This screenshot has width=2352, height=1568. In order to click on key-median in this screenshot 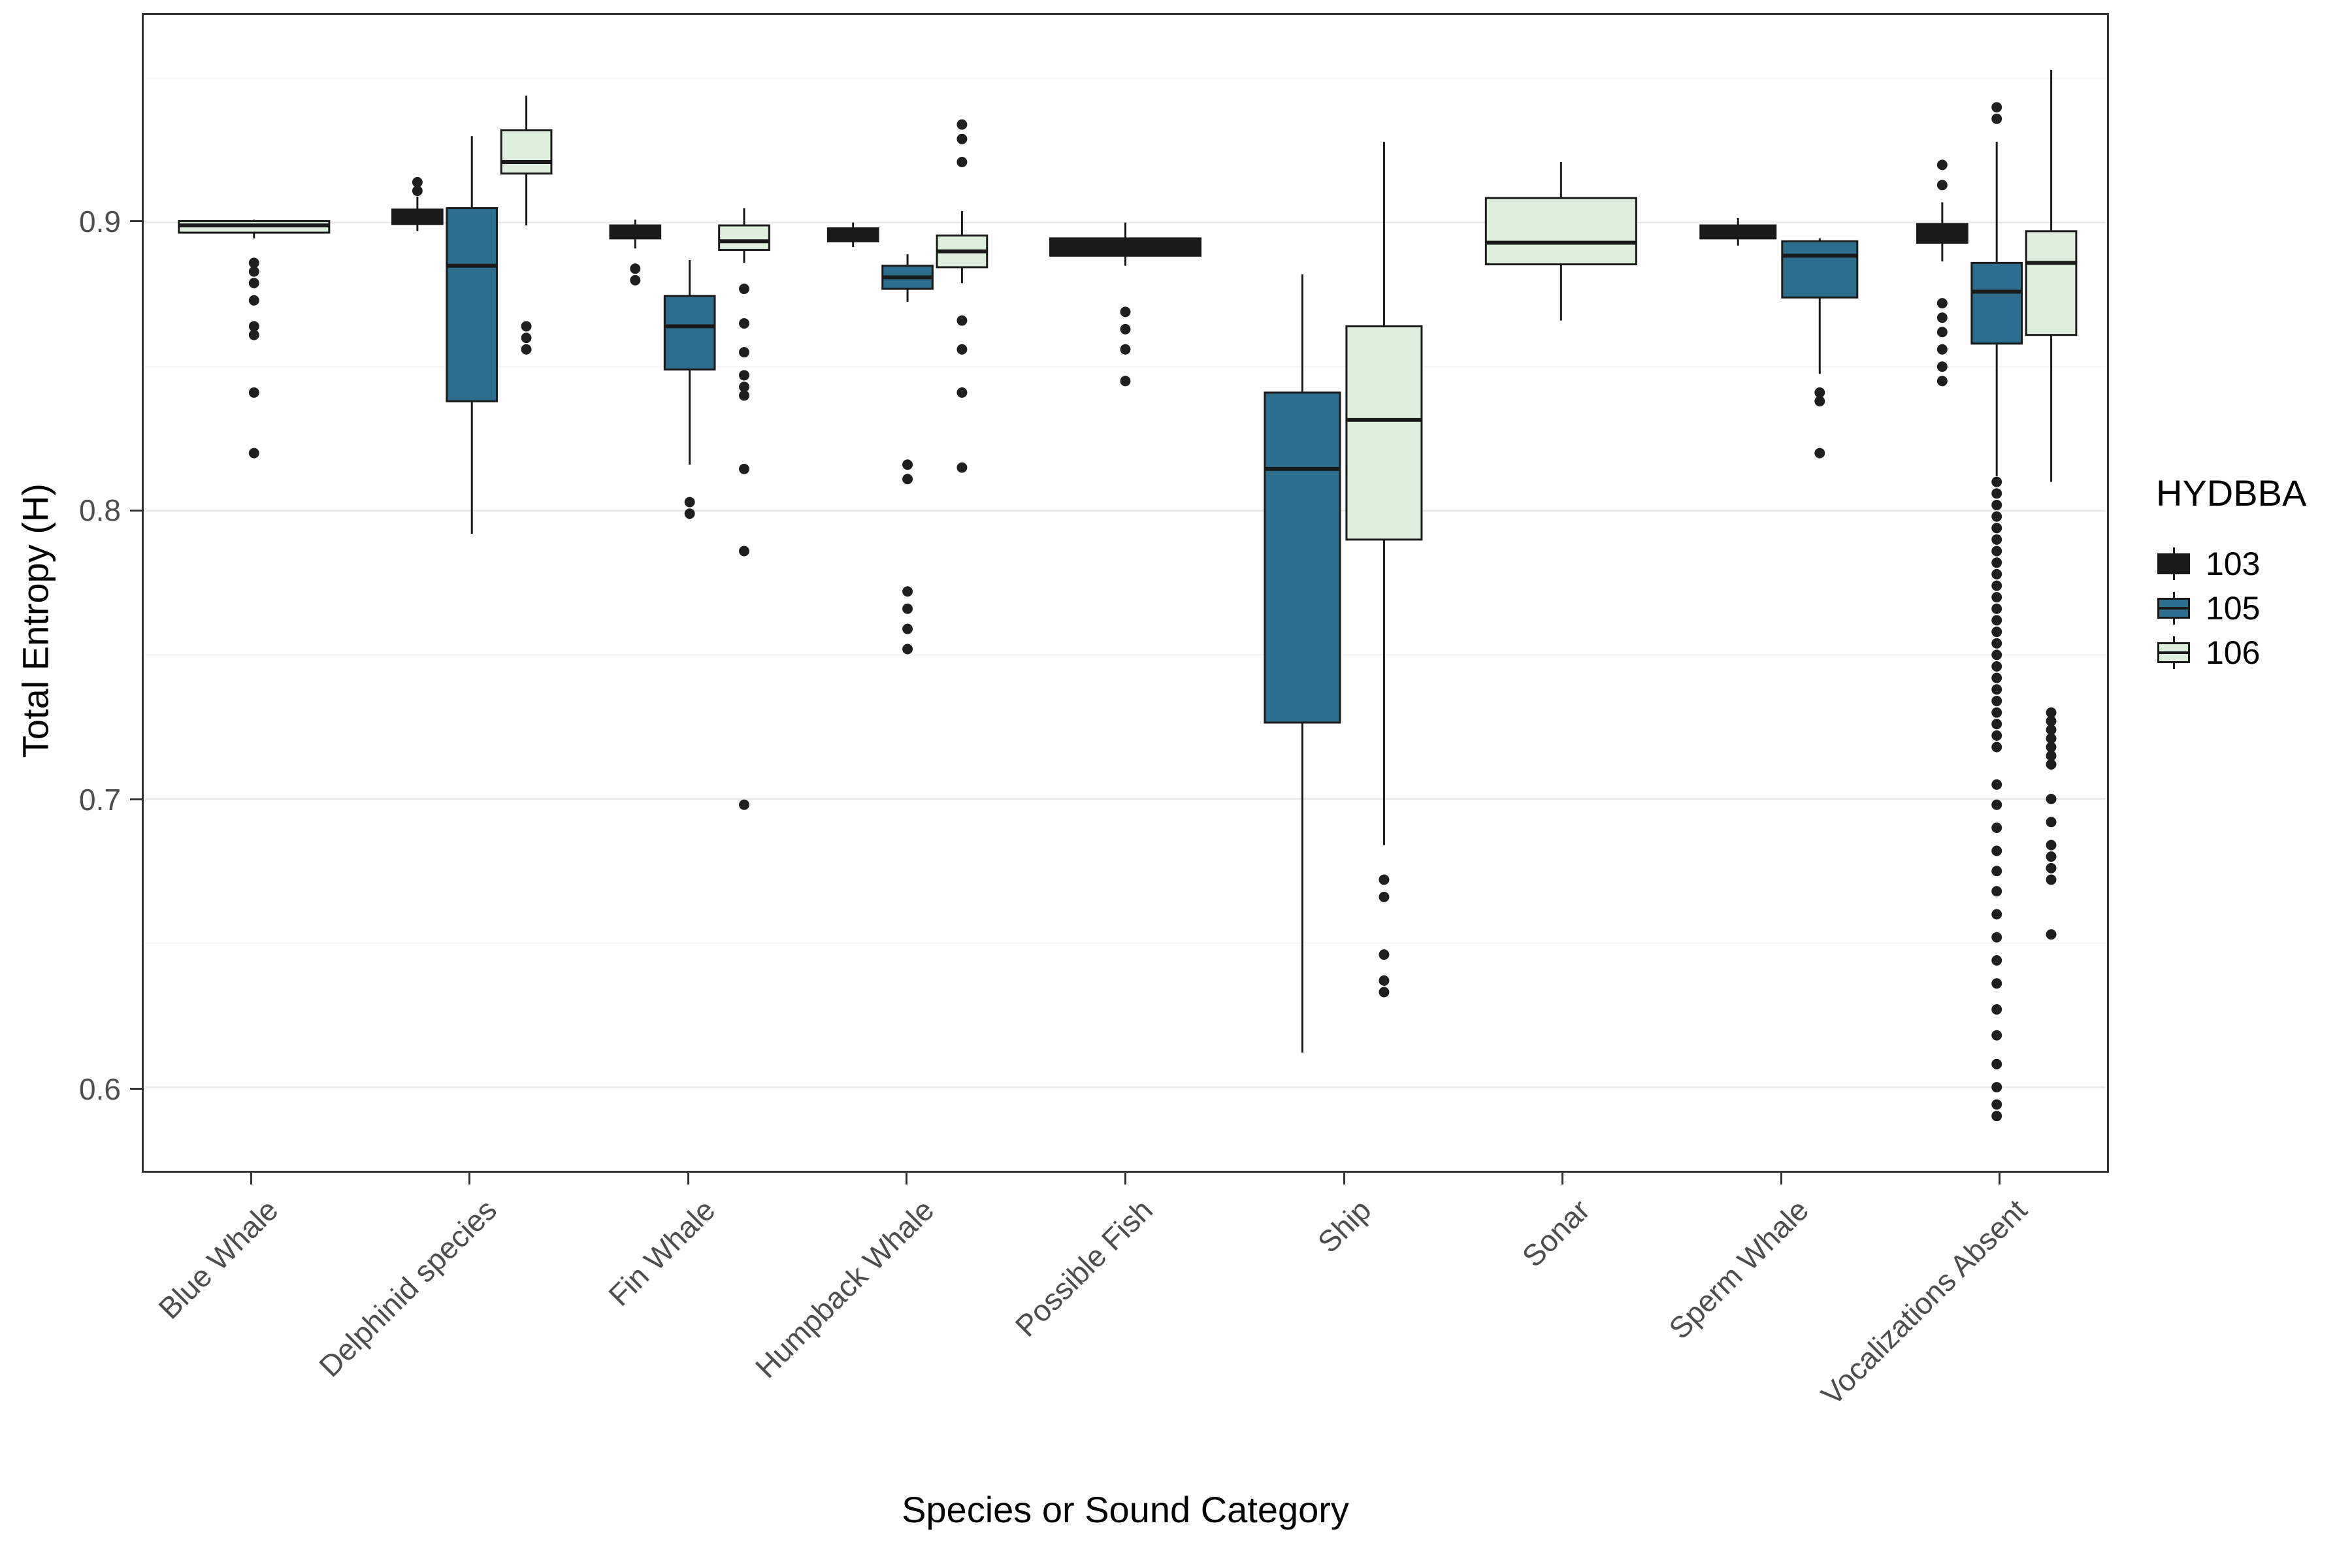, I will do `click(2173, 608)`.